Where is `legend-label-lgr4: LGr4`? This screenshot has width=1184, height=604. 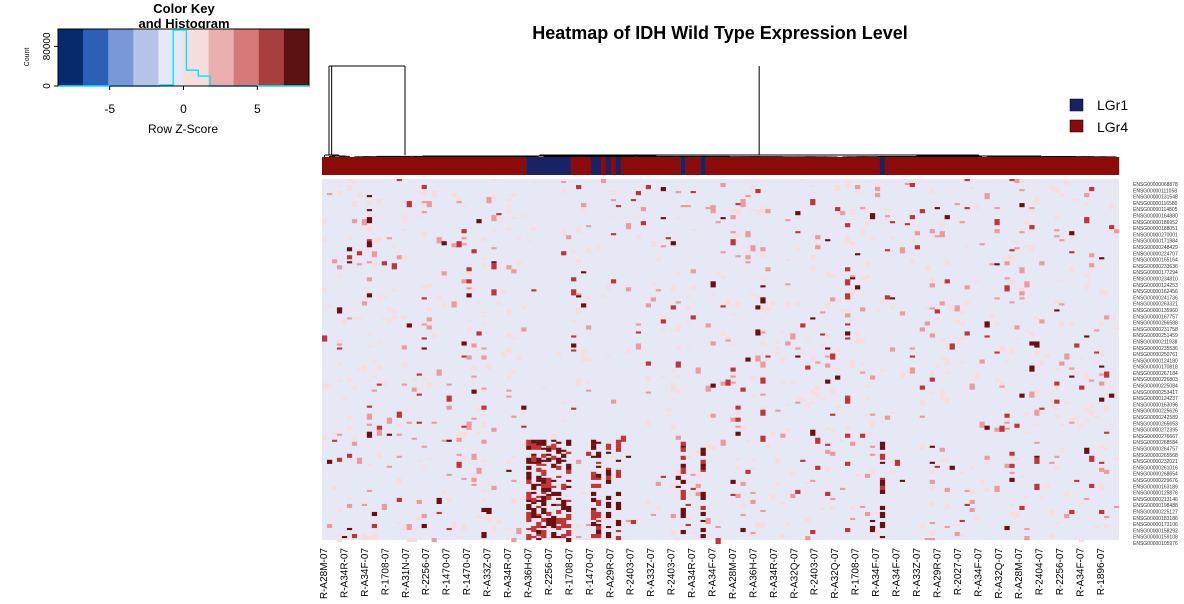 legend-label-lgr4: LGr4 is located at coordinates (1112, 127).